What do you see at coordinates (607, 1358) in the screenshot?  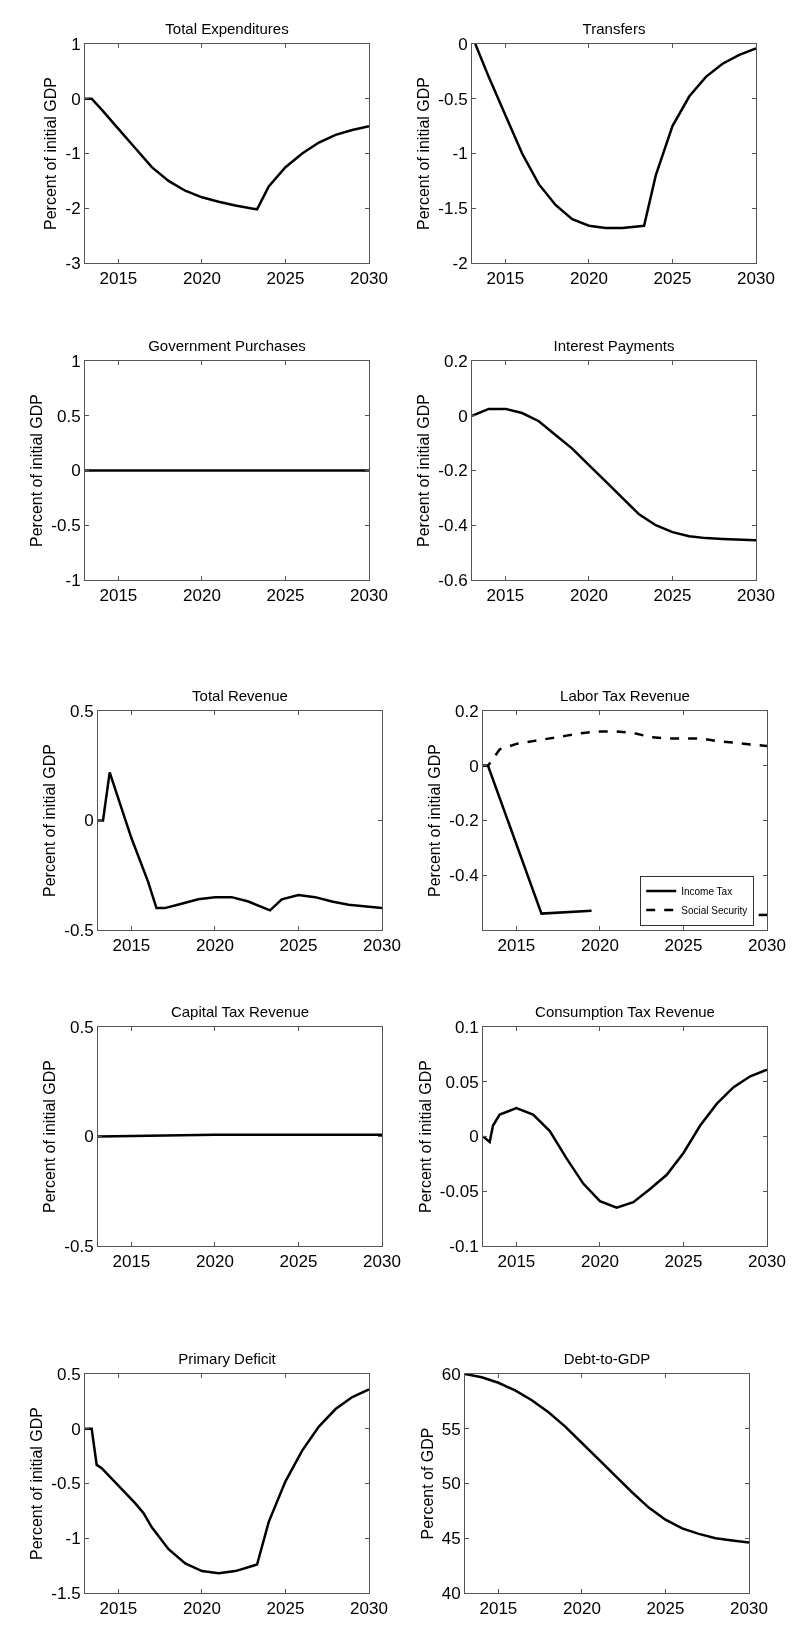 I see `chart-title: Debt-to-GDP` at bounding box center [607, 1358].